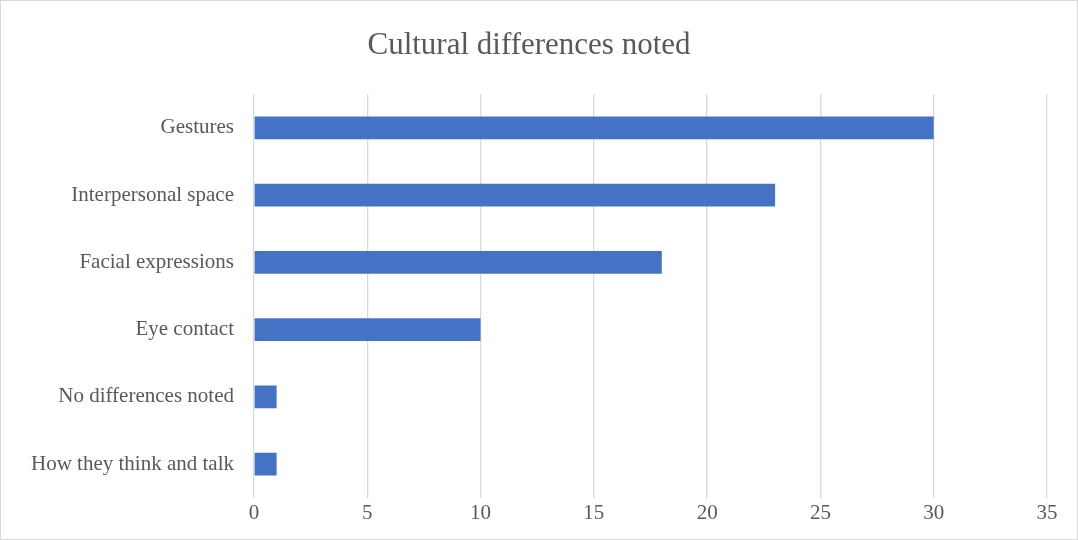  What do you see at coordinates (254, 511) in the screenshot?
I see `x-tick-label: 0` at bounding box center [254, 511].